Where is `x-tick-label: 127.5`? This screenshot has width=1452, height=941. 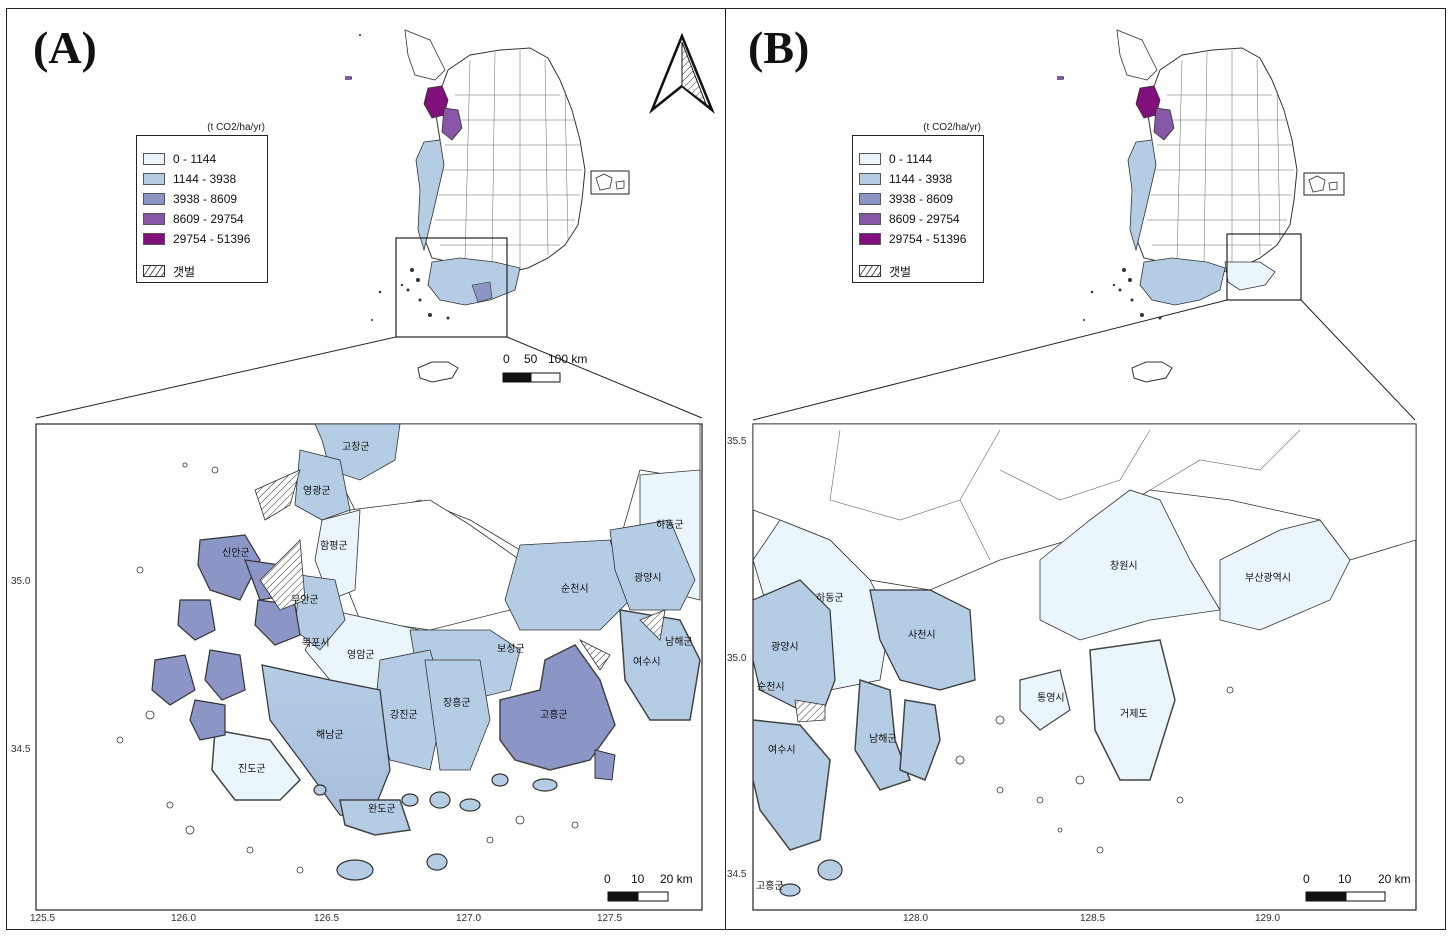 x-tick-label: 127.5 is located at coordinates (609, 918).